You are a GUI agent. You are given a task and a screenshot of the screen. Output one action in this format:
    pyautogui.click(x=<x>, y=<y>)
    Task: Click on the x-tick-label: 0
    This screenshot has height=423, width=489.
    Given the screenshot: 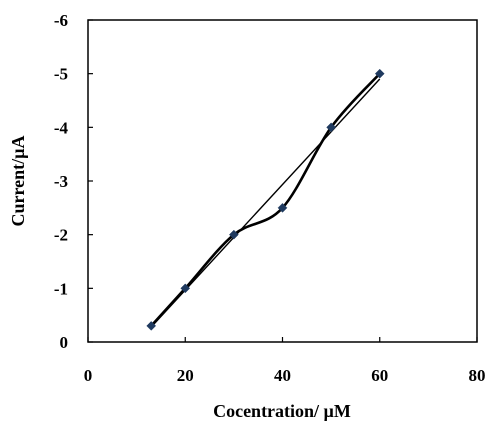 What is the action you would take?
    pyautogui.click(x=88, y=375)
    